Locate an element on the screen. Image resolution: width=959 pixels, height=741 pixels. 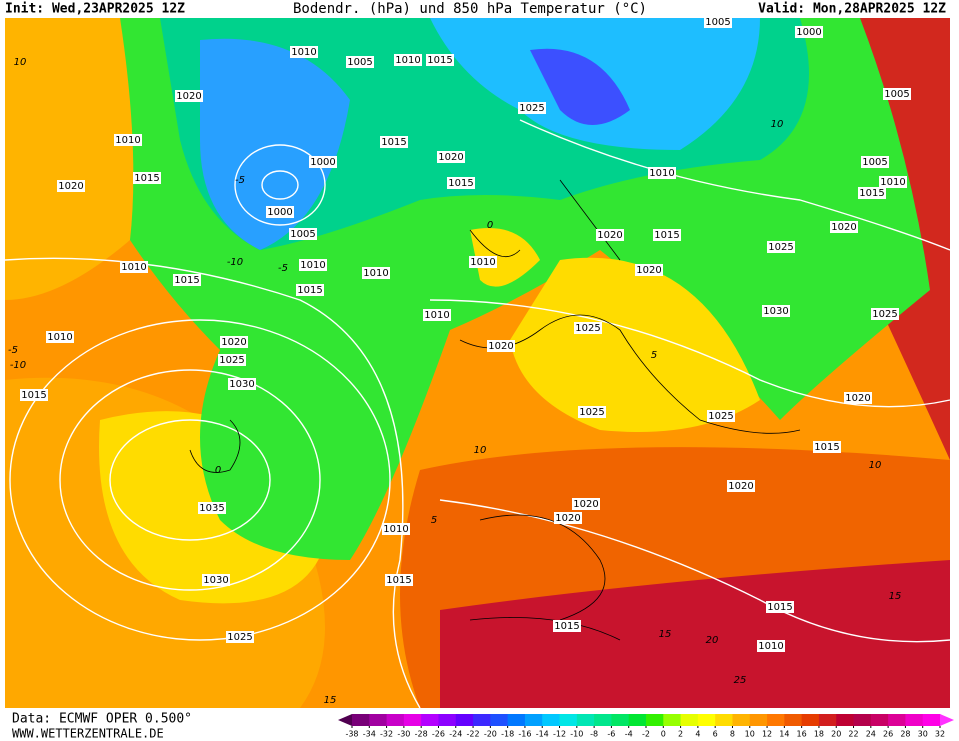
website: WWW.WETTERZENTRALE.DE is located at coordinates (88, 734).